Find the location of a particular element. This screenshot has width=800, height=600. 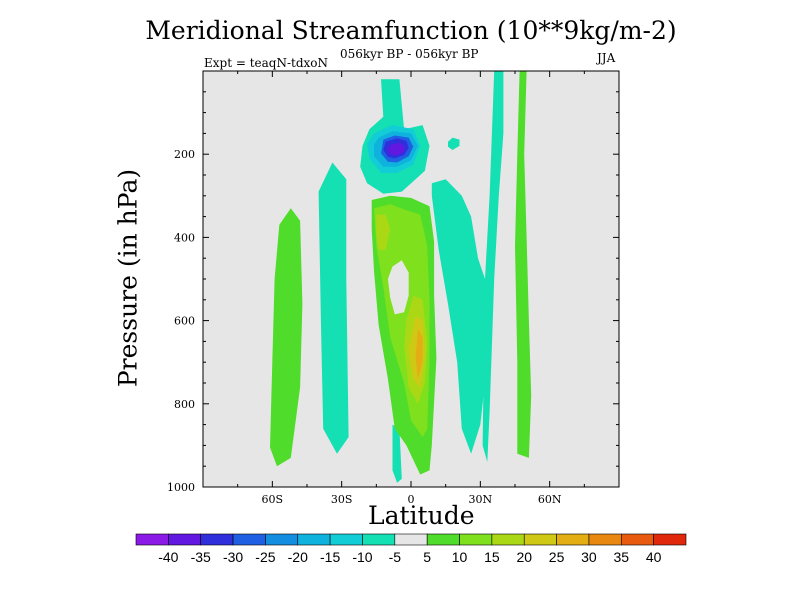

colorbar-label: -5 is located at coordinates (395, 557).